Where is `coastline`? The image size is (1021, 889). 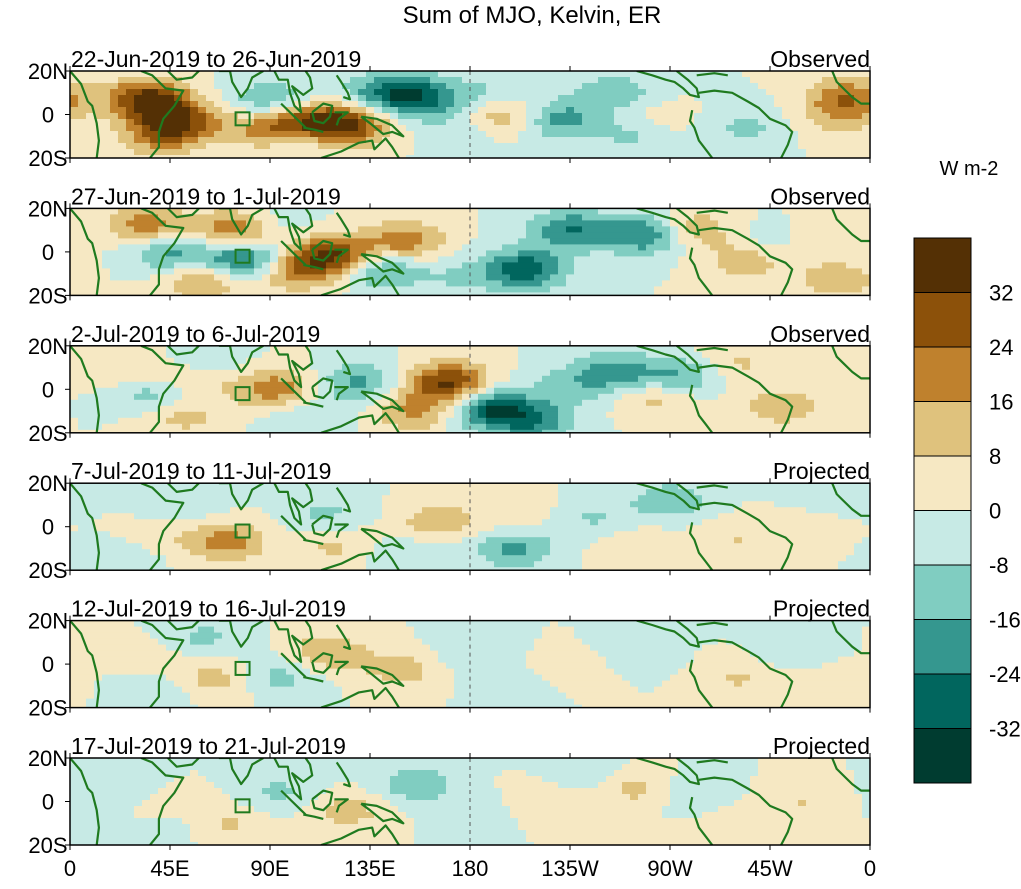
coastline is located at coordinates (850, 225).